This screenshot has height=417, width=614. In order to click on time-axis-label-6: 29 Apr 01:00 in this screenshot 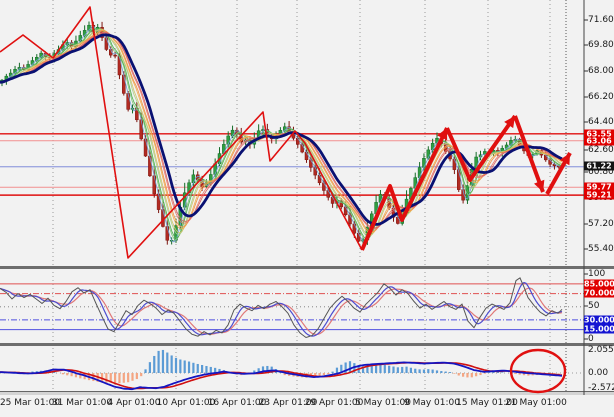, I will do `click(334, 403)`.